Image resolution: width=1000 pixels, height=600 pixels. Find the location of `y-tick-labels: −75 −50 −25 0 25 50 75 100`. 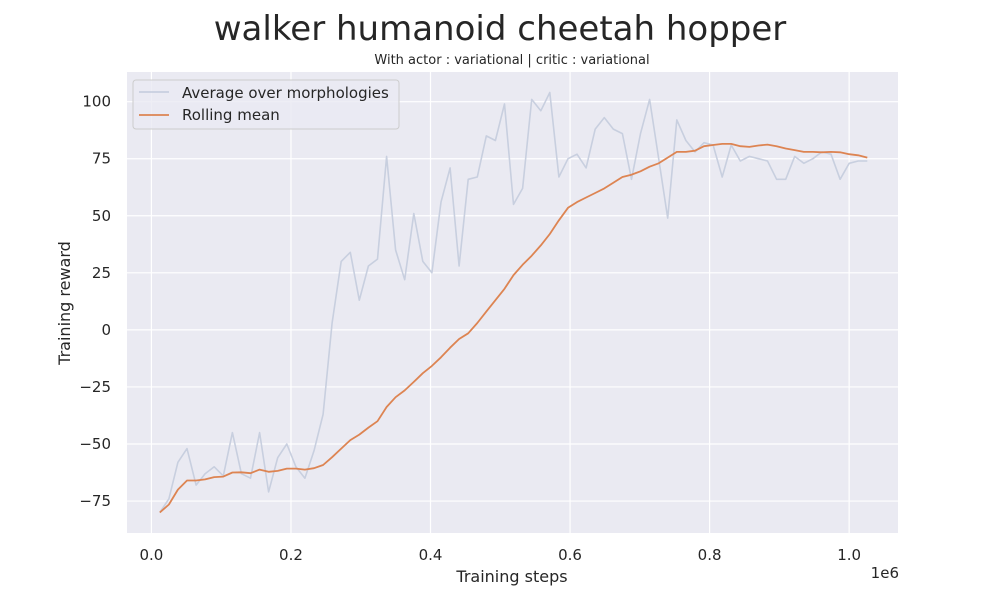

y-tick-labels: −75 −50 −25 0 25 50 75 100 is located at coordinates (95, 301).